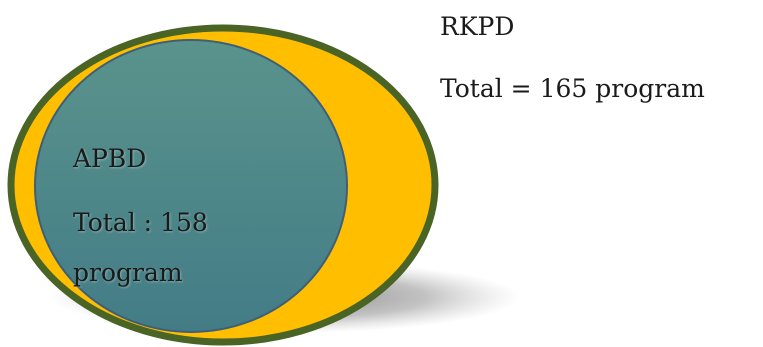  What do you see at coordinates (110, 158) in the screenshot?
I see `inner-set-title: APBD` at bounding box center [110, 158].